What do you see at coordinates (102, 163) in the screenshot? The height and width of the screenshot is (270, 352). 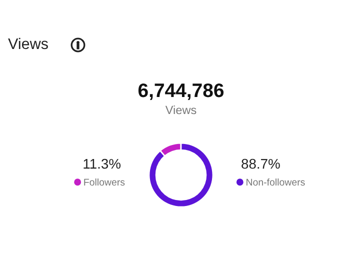 I see `data-label: 11.3%` at bounding box center [102, 163].